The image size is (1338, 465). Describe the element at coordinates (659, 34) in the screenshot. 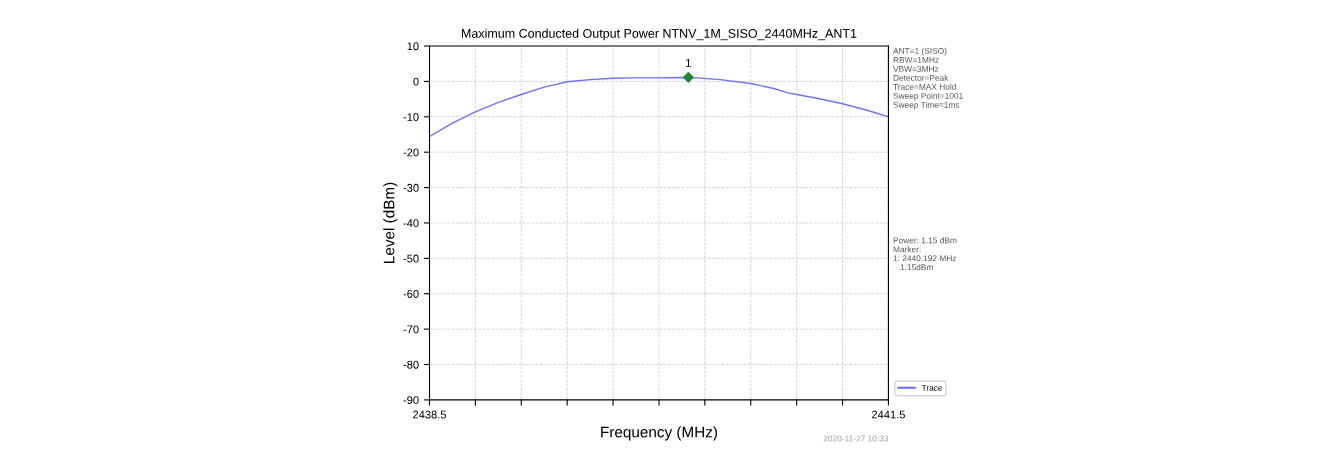

I see `chart-title: Maximum Conducted Output Power NTNV_1M_SISO_2440MHz_ANT1` at that location.